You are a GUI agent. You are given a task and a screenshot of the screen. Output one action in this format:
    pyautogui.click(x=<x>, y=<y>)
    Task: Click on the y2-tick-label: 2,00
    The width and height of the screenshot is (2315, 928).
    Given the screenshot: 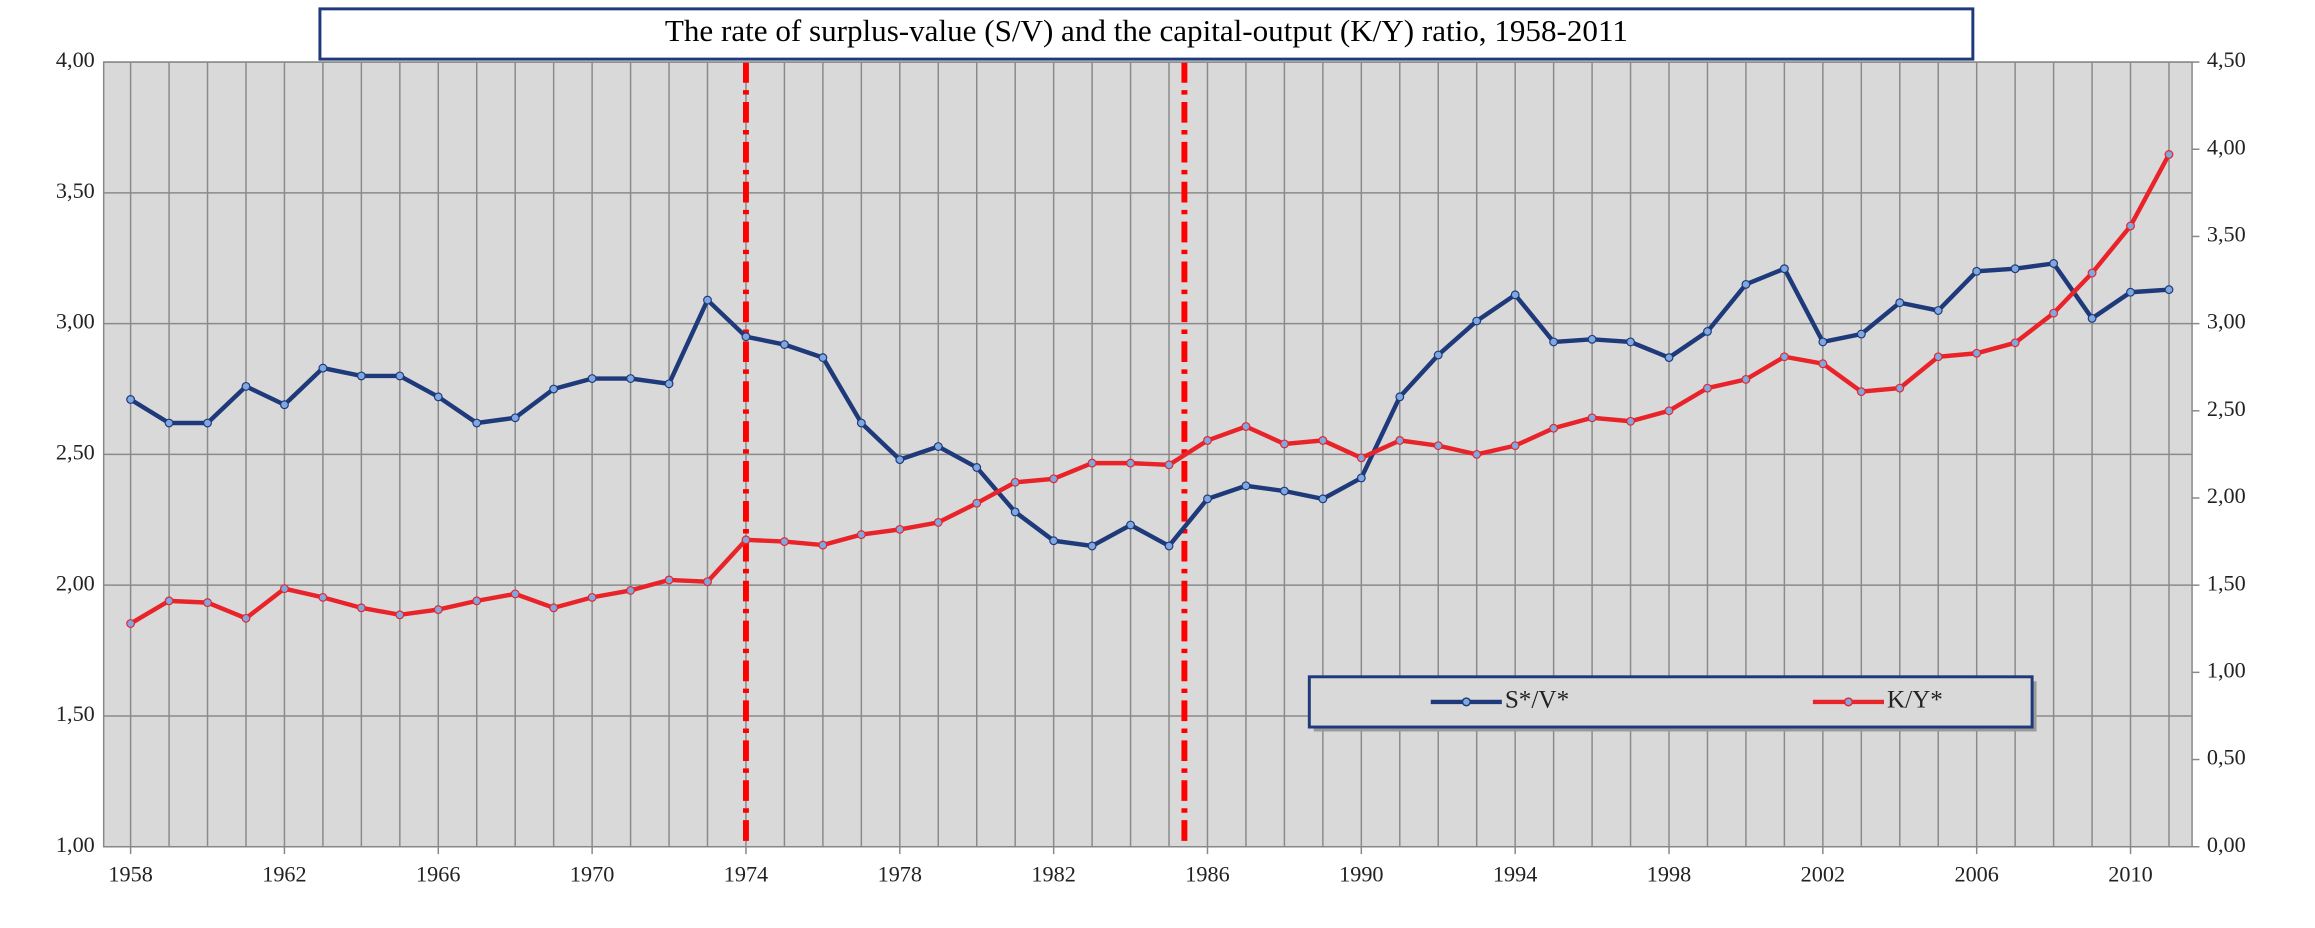 What is the action you would take?
    pyautogui.click(x=2226, y=495)
    